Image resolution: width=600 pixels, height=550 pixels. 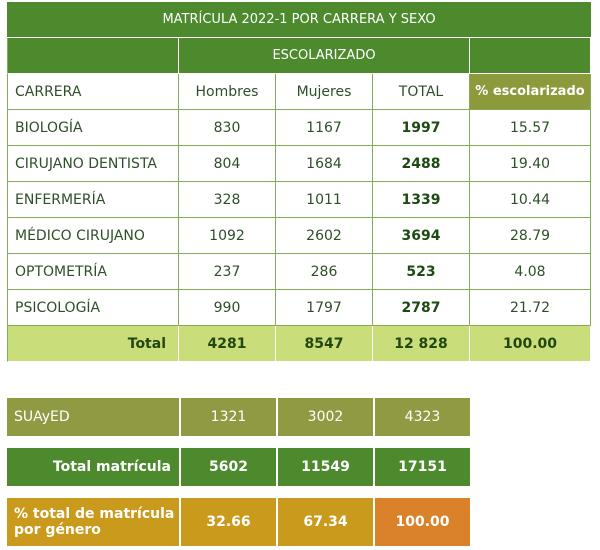 I want to click on total-pct: 100.00, so click(x=530, y=344).